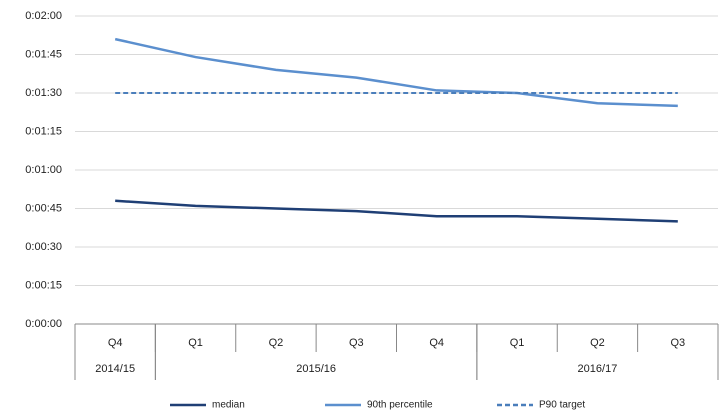  Describe the element at coordinates (43, 170) in the screenshot. I see `y-tick-label: 0:01:00` at that location.